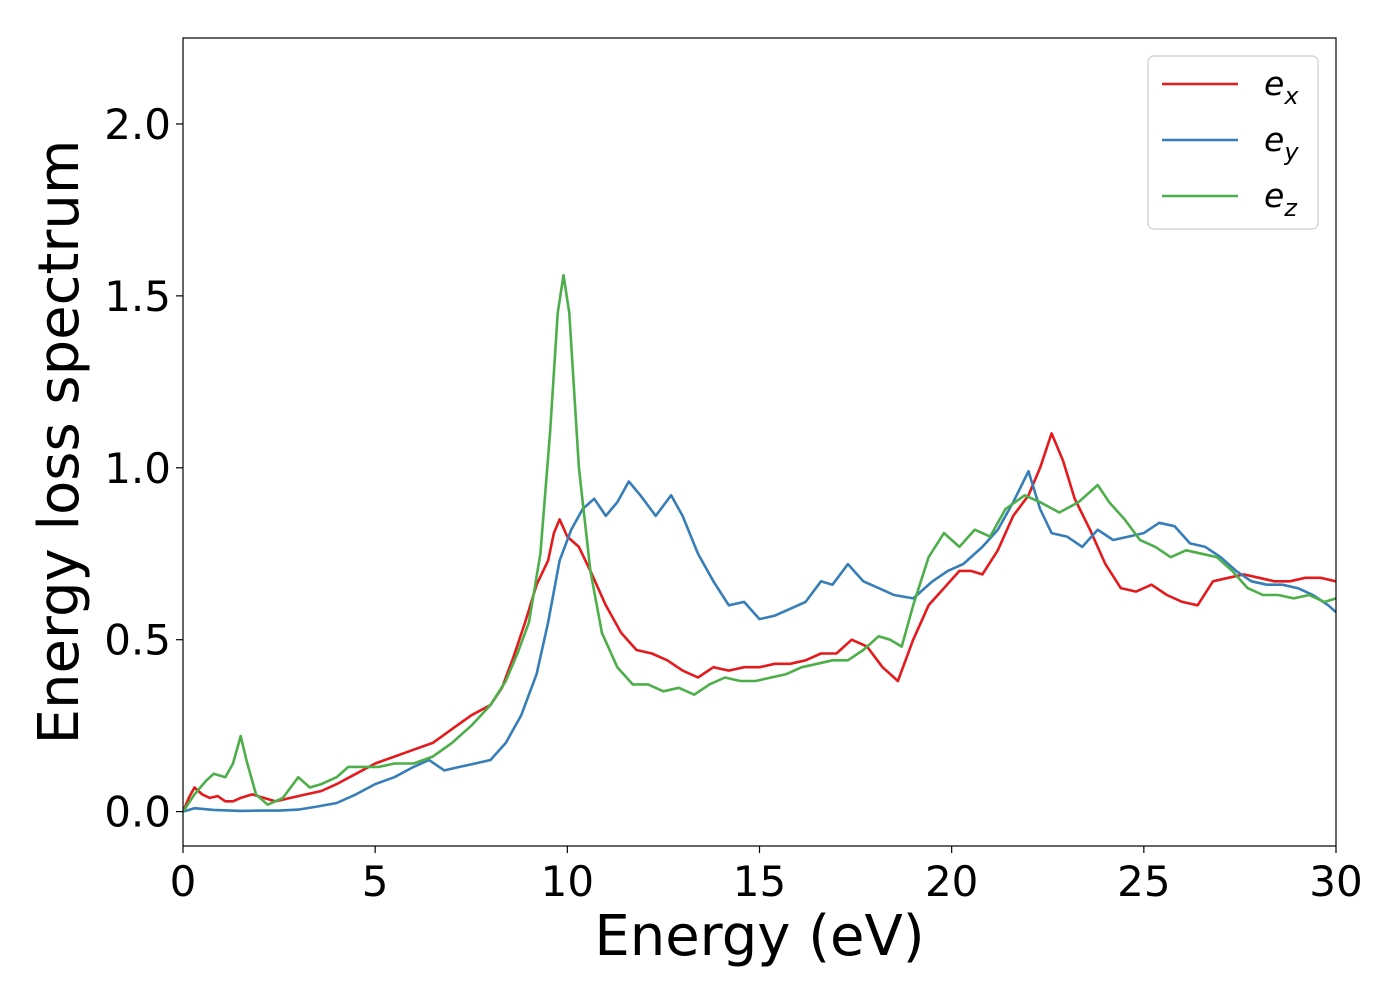  I want to click on x-tick-label: 10, so click(567, 881).